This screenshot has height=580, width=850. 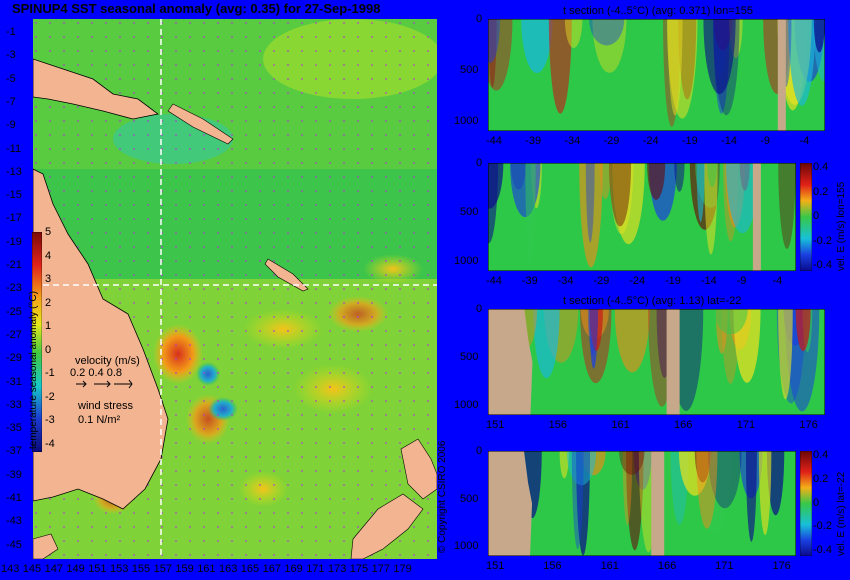 I want to click on lon-tick-label: 161, so click(x=206, y=569).